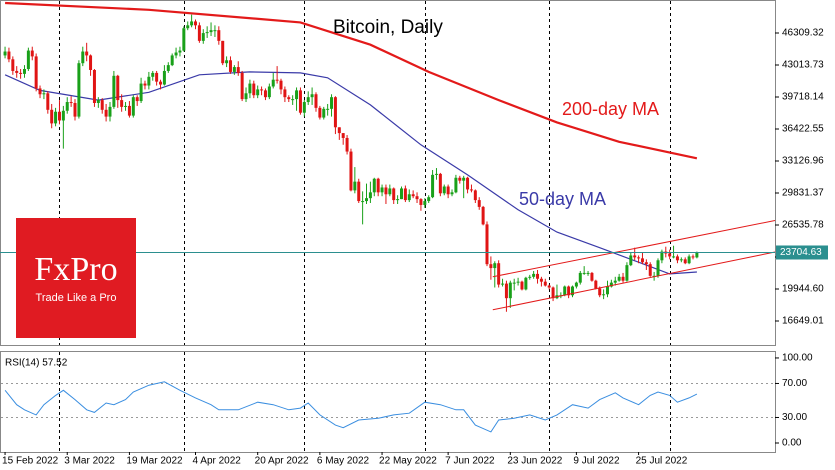 The width and height of the screenshot is (835, 470). What do you see at coordinates (792, 443) in the screenshot?
I see `rsi-tick-label: 0.00` at bounding box center [792, 443].